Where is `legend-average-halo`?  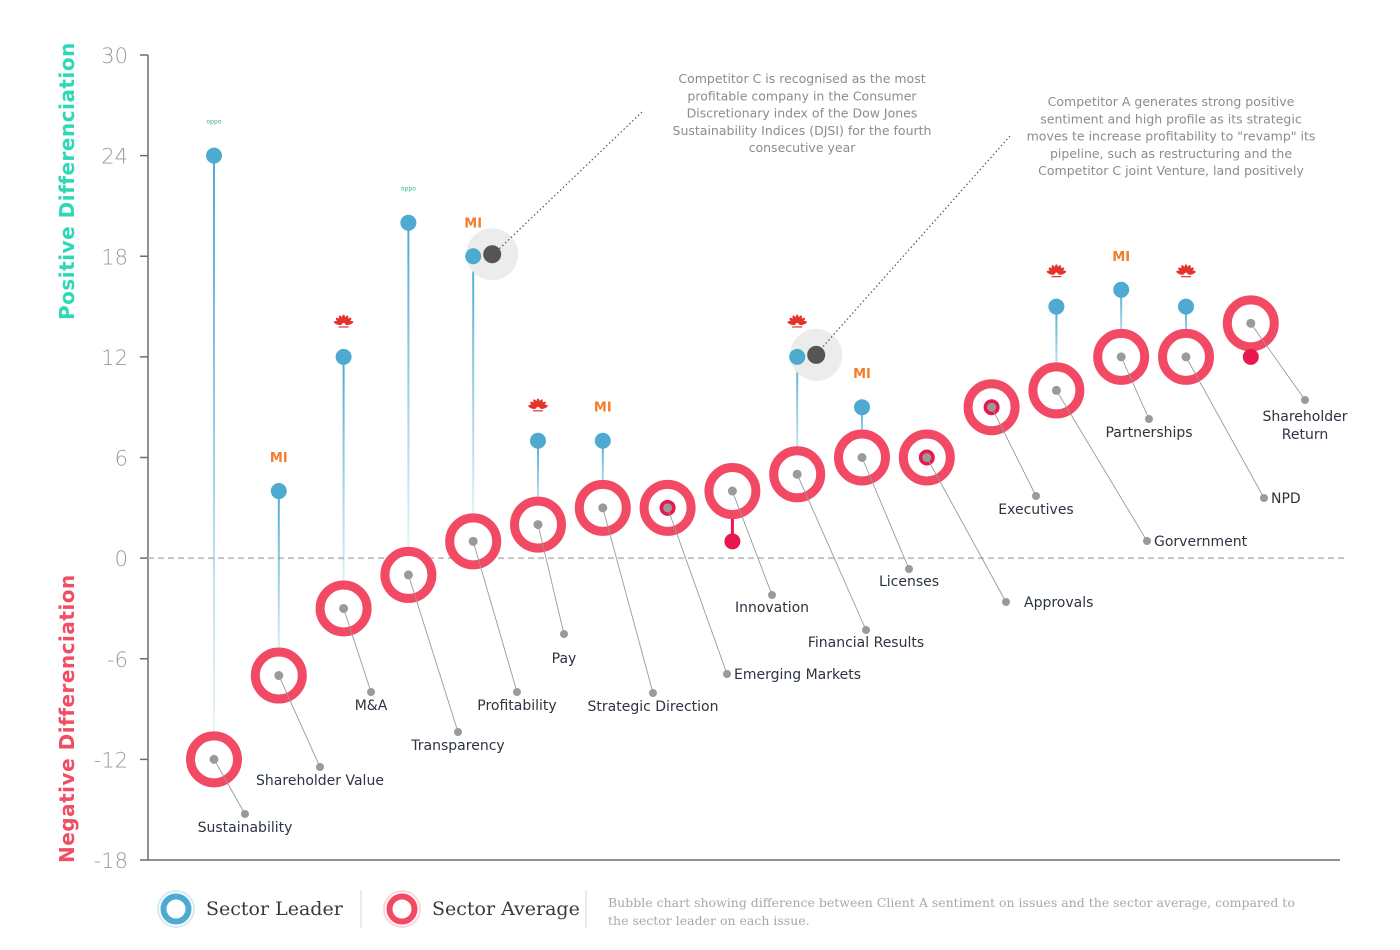 legend-average-halo is located at coordinates (402, 909).